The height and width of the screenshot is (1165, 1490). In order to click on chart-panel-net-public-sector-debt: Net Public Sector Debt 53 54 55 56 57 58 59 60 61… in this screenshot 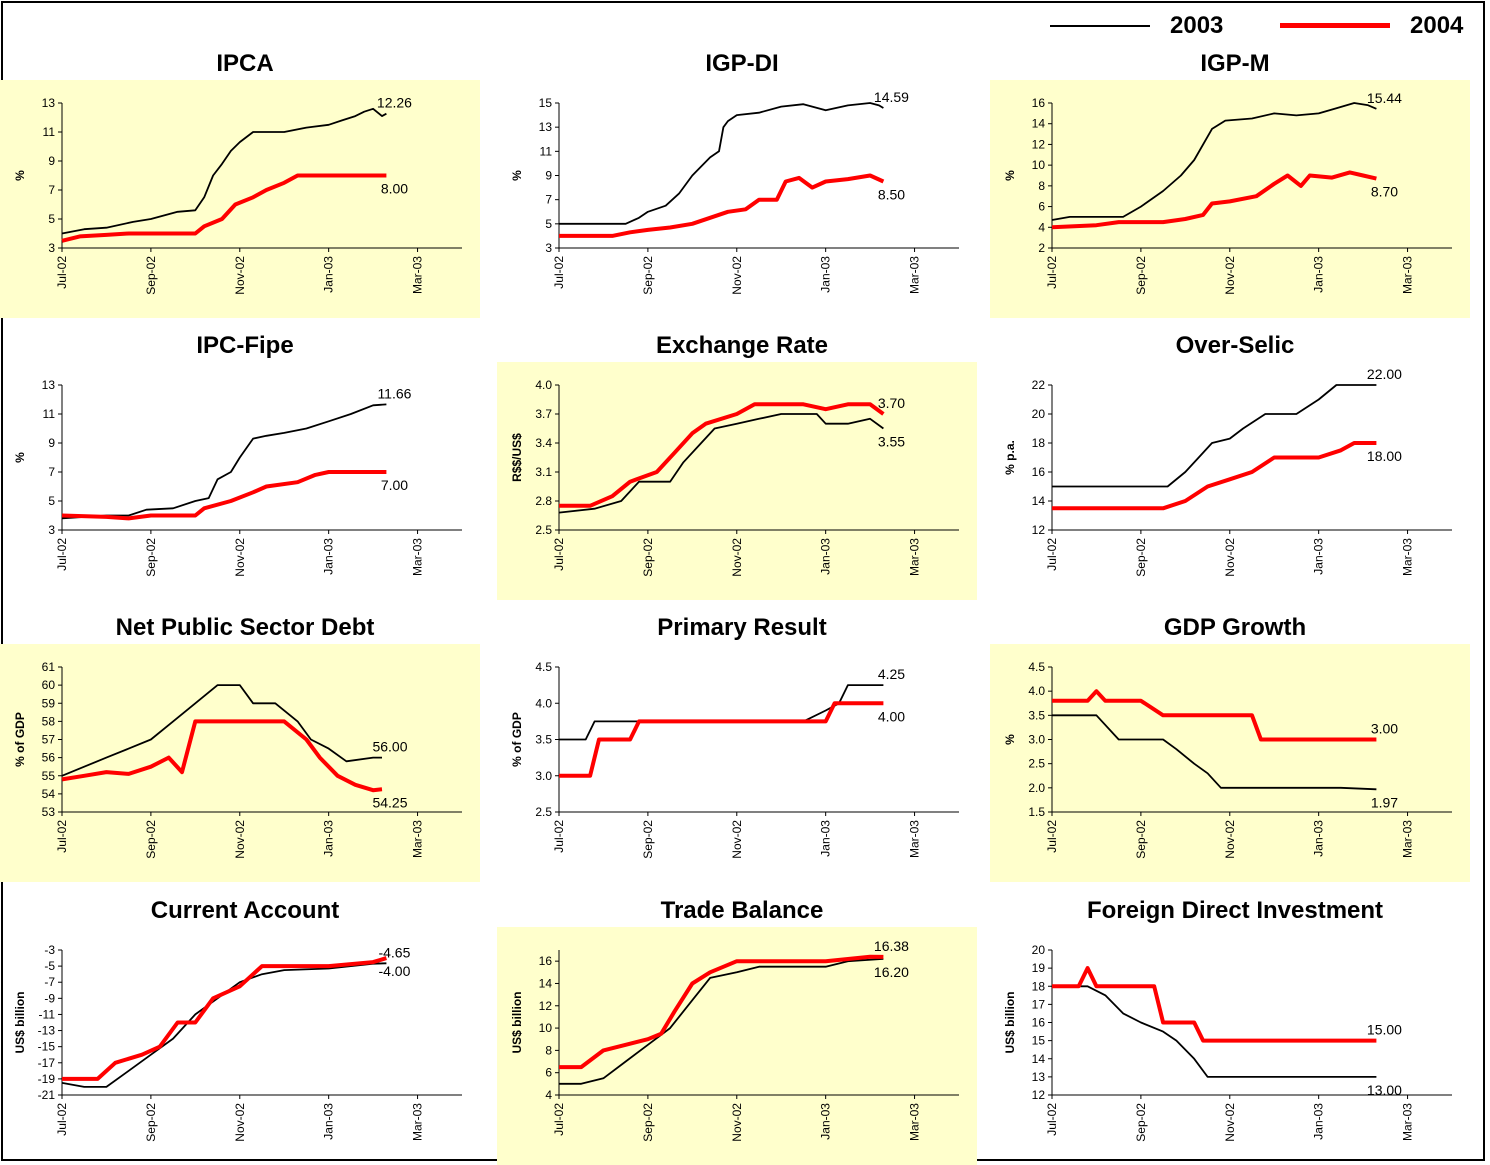, I will do `click(245, 747)`.